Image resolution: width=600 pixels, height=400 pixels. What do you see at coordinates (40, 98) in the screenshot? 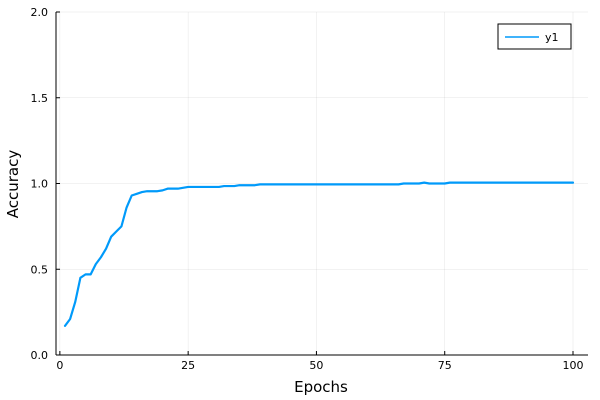
I see `y-tick-label: 1.5` at bounding box center [40, 98].